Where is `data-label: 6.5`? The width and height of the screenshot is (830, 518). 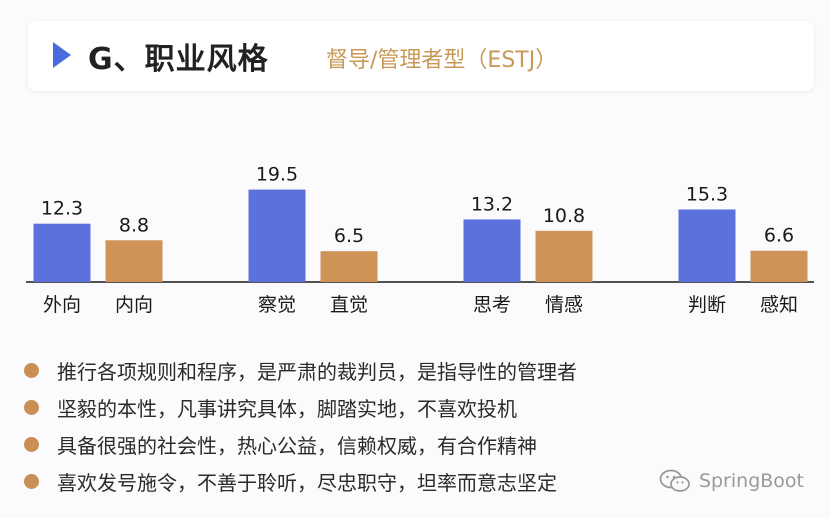
data-label: 6.5 is located at coordinates (349, 236).